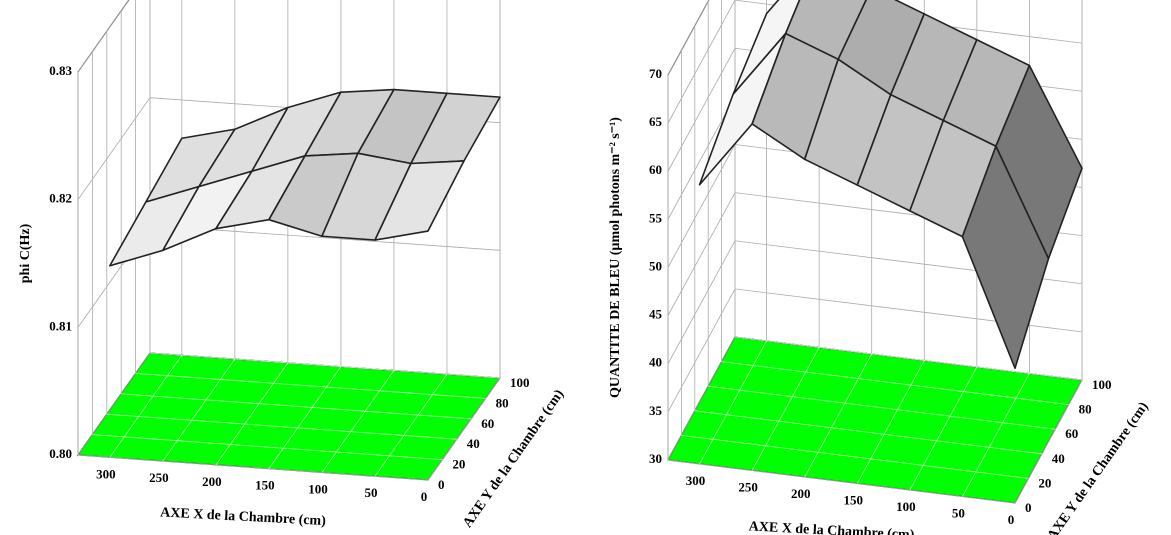 Image resolution: width=1171 pixels, height=535 pixels. I want to click on z-axis-label: QUANTITE DE BLEU (µmol photons m⁻² s⁻¹), so click(615, 257).